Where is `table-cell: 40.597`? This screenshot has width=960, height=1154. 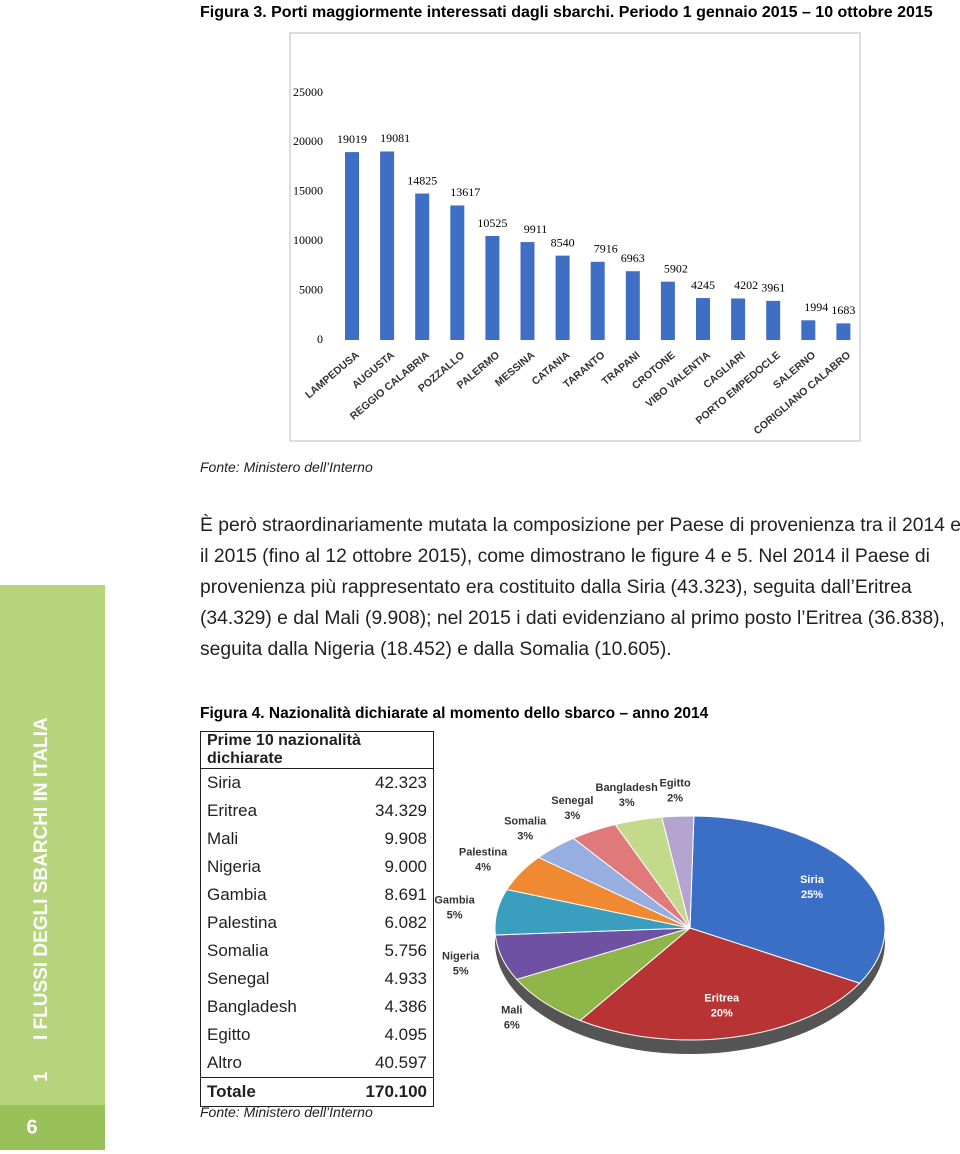
table-cell: 40.597 is located at coordinates (384, 1063).